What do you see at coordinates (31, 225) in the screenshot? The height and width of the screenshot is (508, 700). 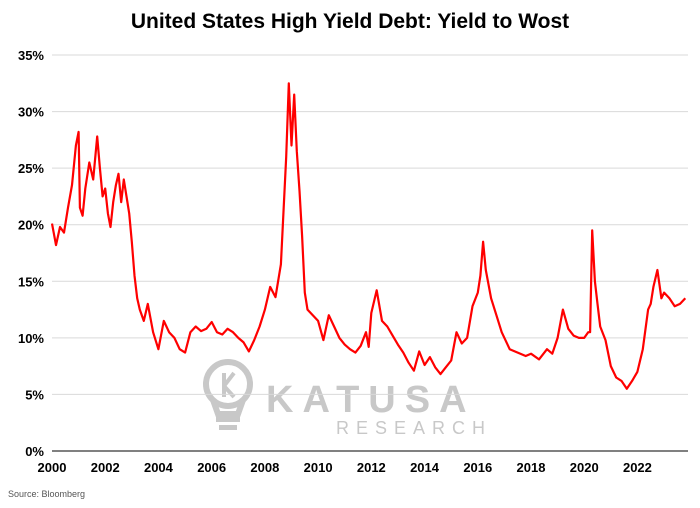 I see `y-tick-label: 20%` at bounding box center [31, 225].